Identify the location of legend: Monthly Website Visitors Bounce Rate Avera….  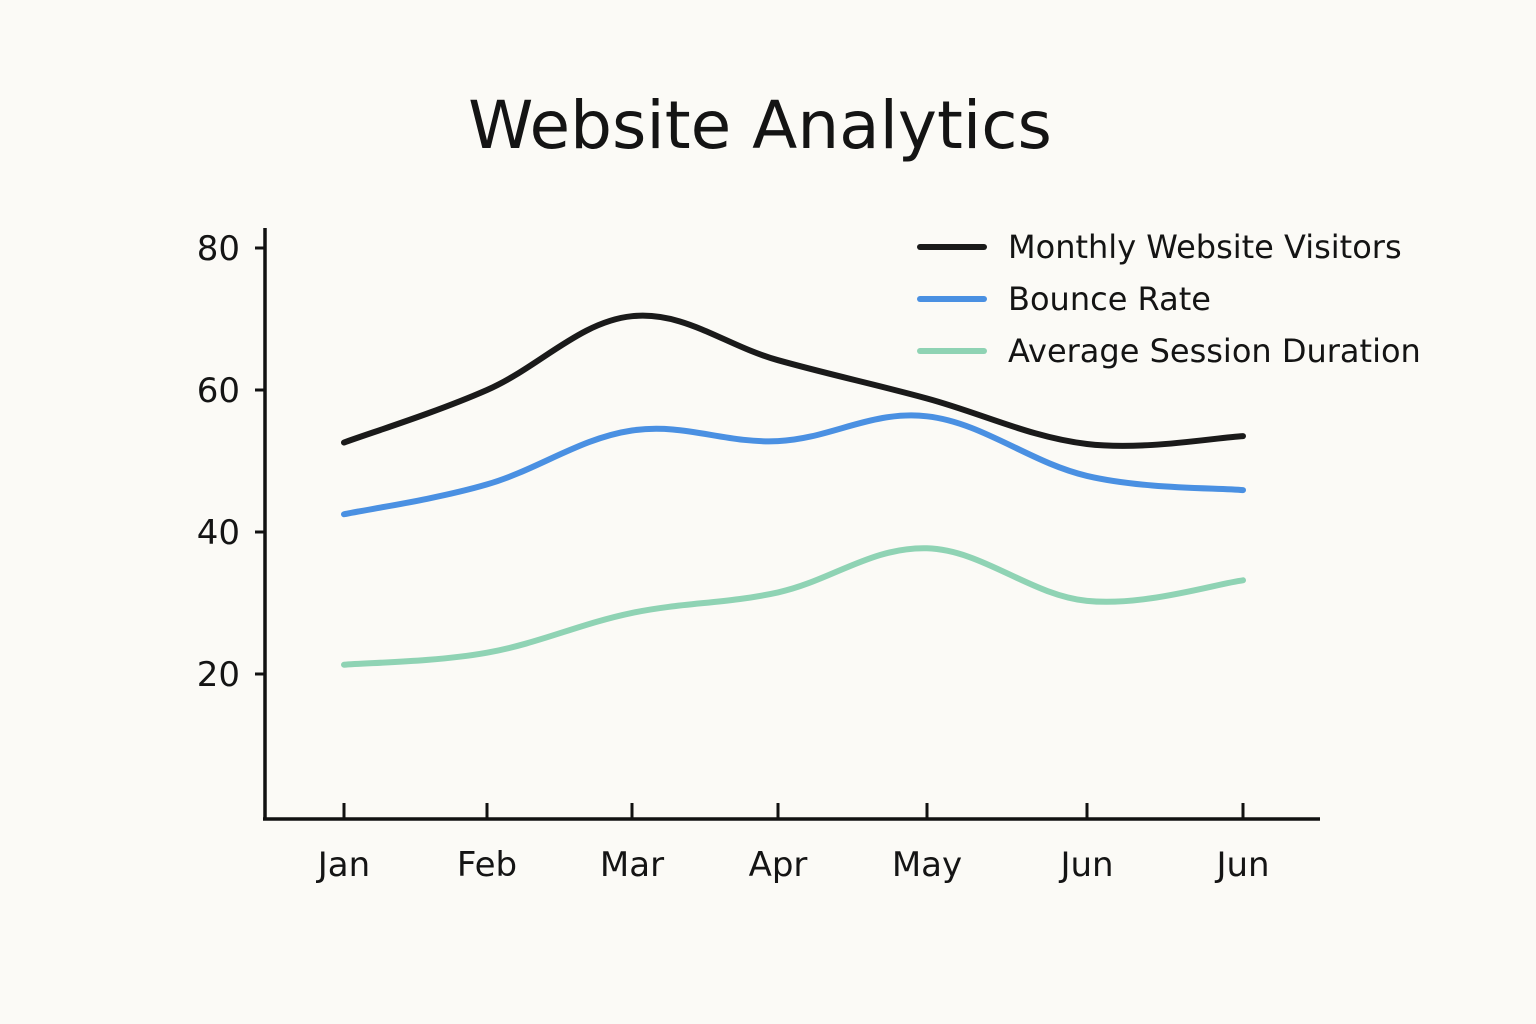
(1169, 299).